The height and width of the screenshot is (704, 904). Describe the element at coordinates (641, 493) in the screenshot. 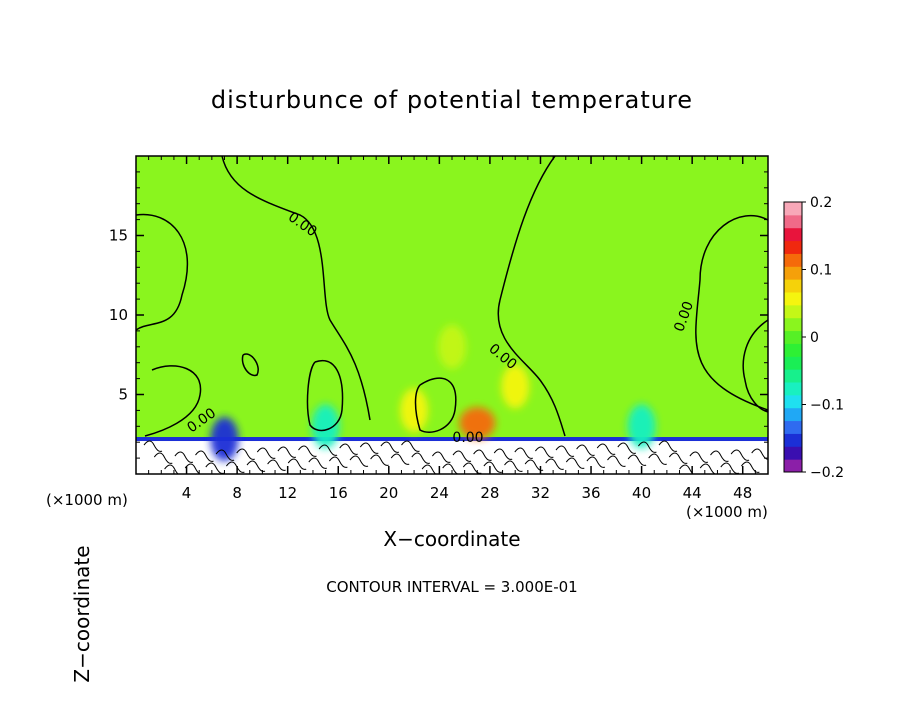

I see `x-tick-label: 40` at that location.